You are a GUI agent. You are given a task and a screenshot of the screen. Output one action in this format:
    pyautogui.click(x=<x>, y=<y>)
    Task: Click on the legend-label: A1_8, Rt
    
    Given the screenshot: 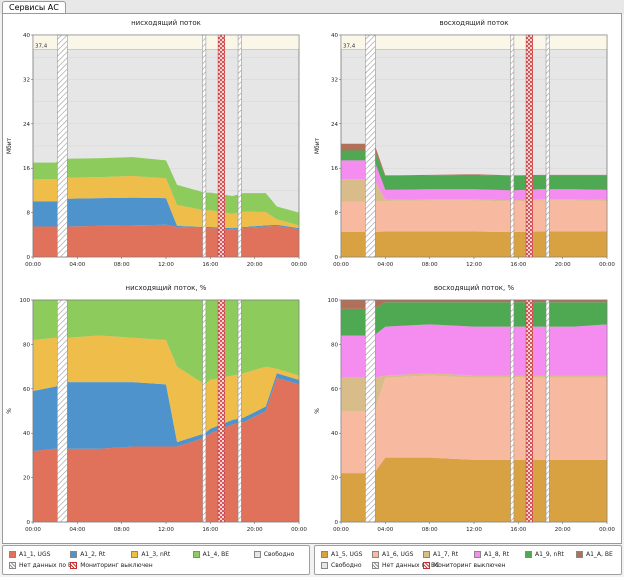 What is the action you would take?
    pyautogui.click(x=497, y=554)
    